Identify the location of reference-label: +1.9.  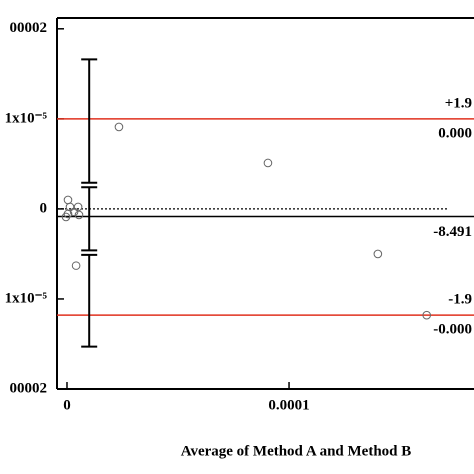
(458, 103).